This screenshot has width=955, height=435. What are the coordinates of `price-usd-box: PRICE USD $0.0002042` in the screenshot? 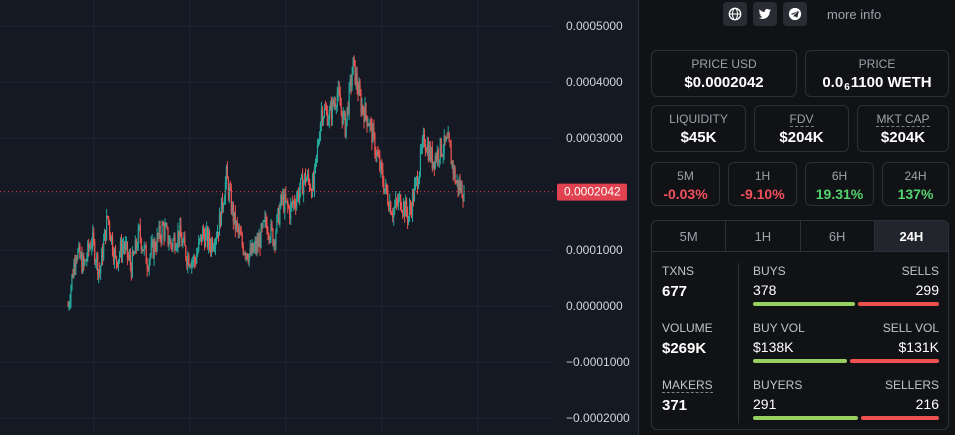 It's located at (724, 73).